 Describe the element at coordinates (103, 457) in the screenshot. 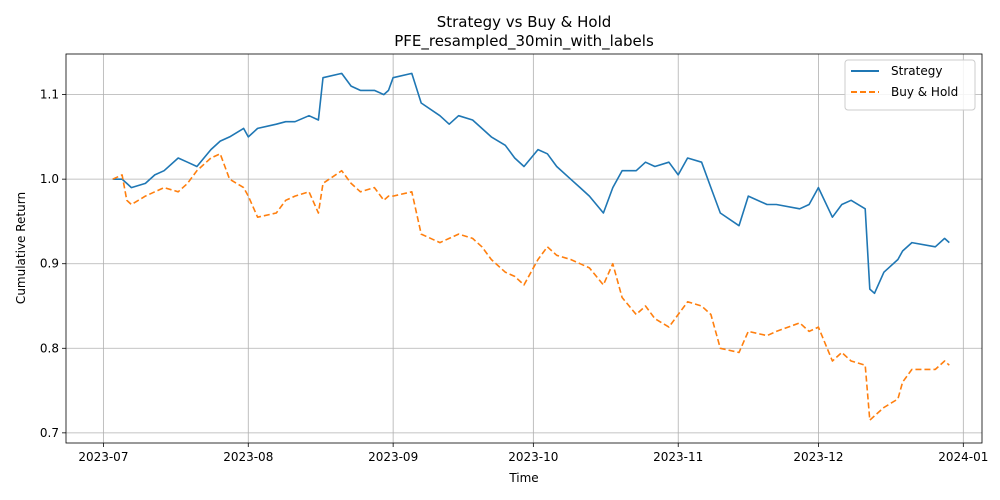

I see `x-tick-label: 2023-07` at that location.